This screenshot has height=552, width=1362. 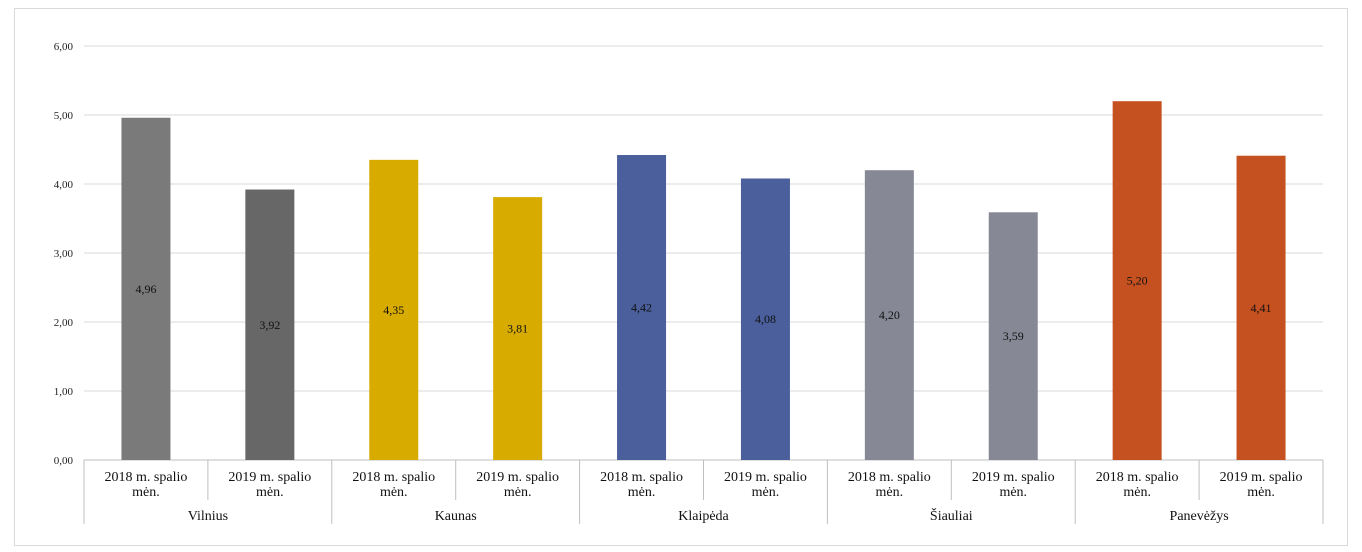 I want to click on data-label: 4,41, so click(x=1261, y=308).